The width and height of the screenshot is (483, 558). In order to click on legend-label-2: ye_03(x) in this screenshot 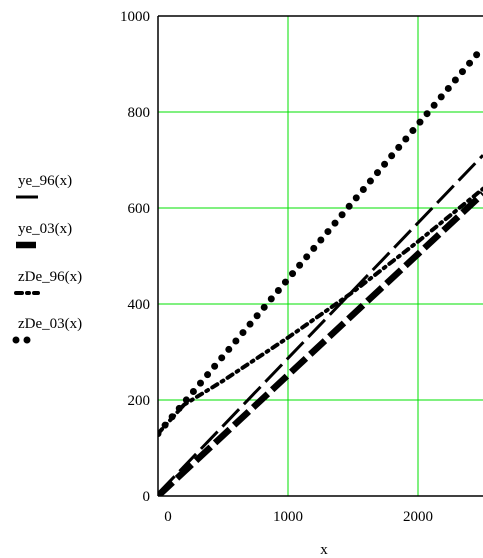, I will do `click(45, 229)`.